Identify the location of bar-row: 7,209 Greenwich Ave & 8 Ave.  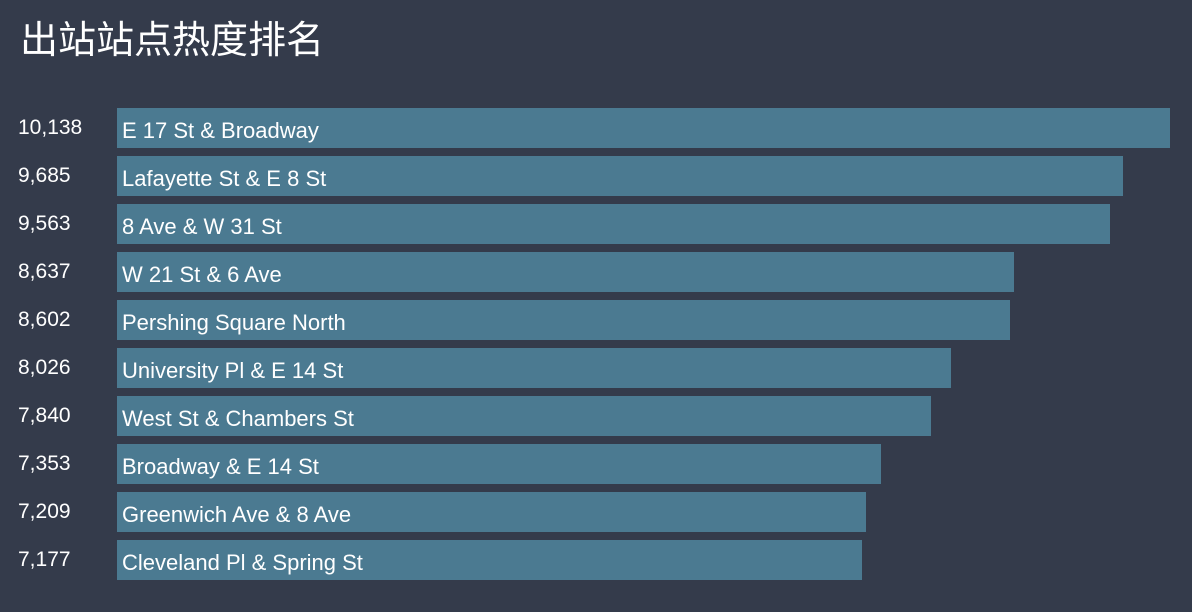
(596, 512).